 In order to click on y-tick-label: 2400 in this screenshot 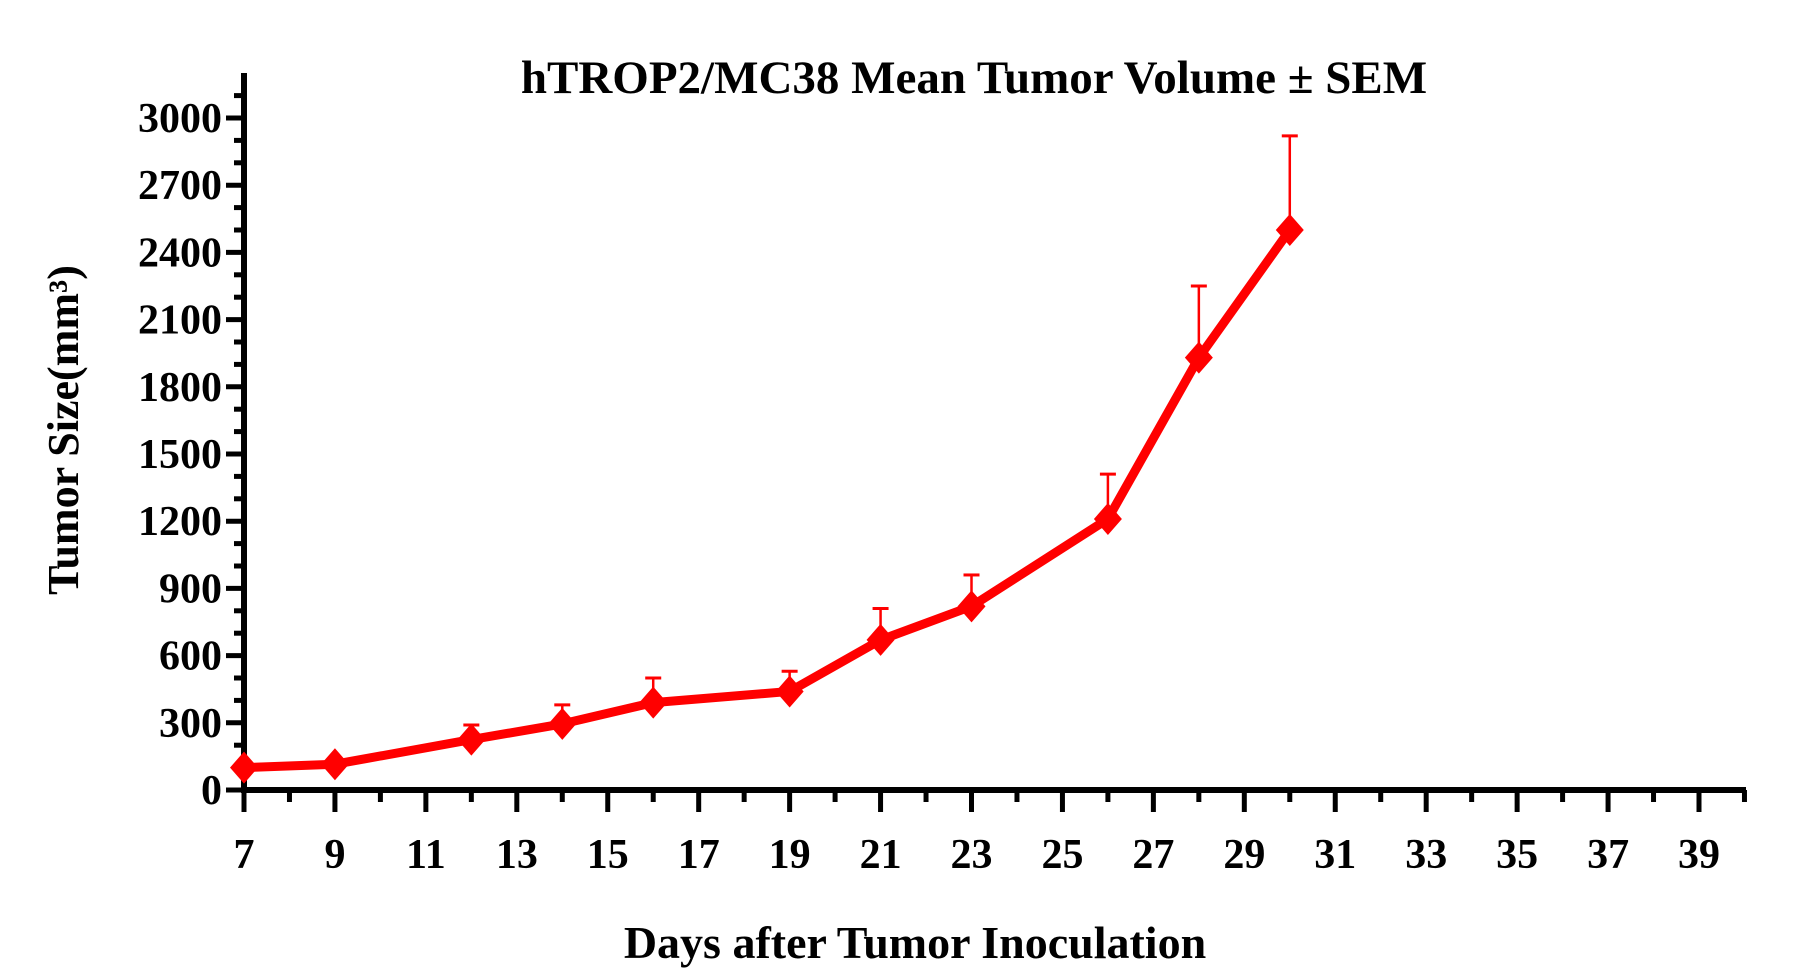, I will do `click(180, 253)`.